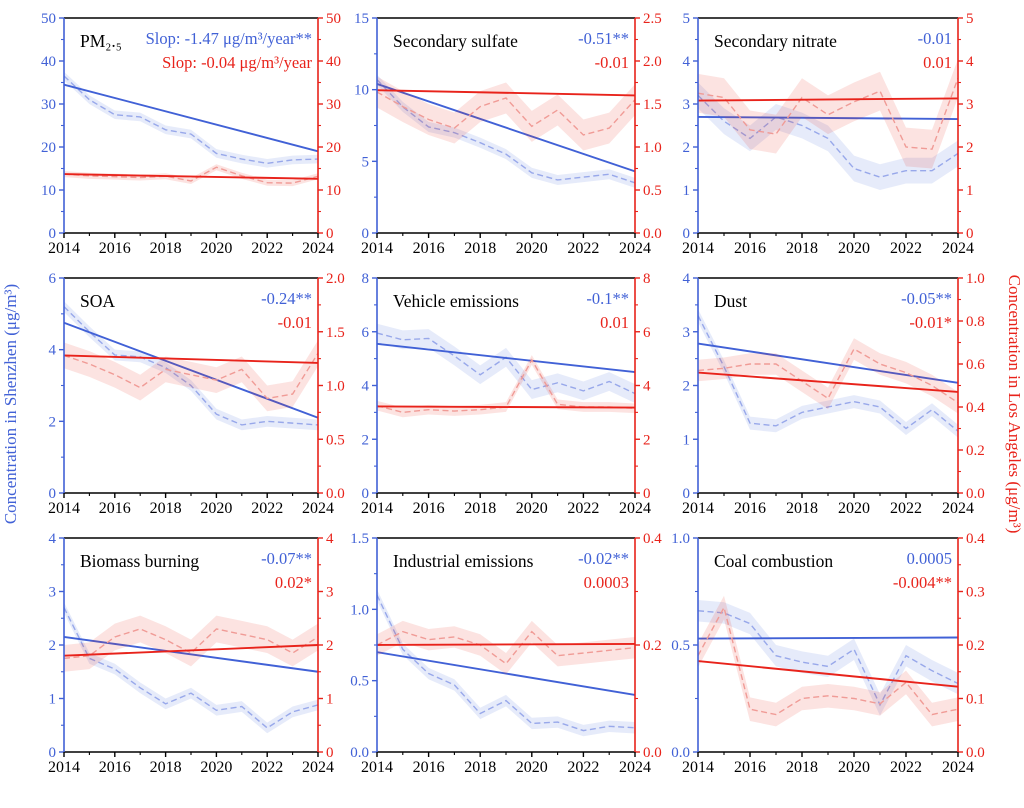  Describe the element at coordinates (687, 19) in the screenshot. I see `left-tick-label: 5` at that location.